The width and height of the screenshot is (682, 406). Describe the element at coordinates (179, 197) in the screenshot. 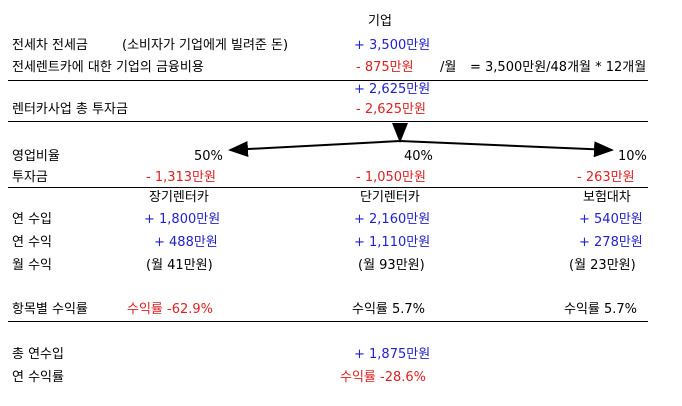

I see `business-long-term: 장기렌터카` at that location.